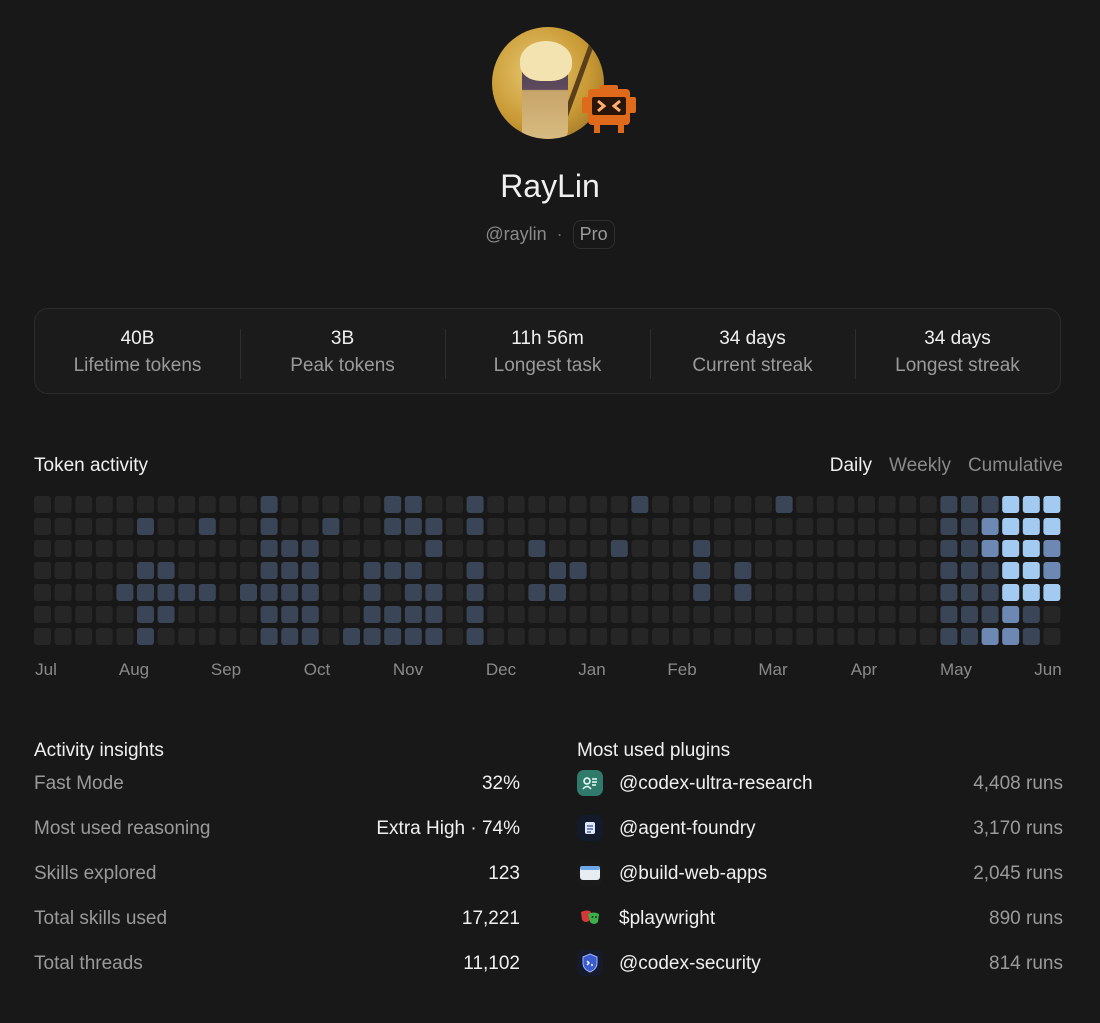  I want to click on plugin-row: @build-web-apps 2,045 runs, so click(820, 884).